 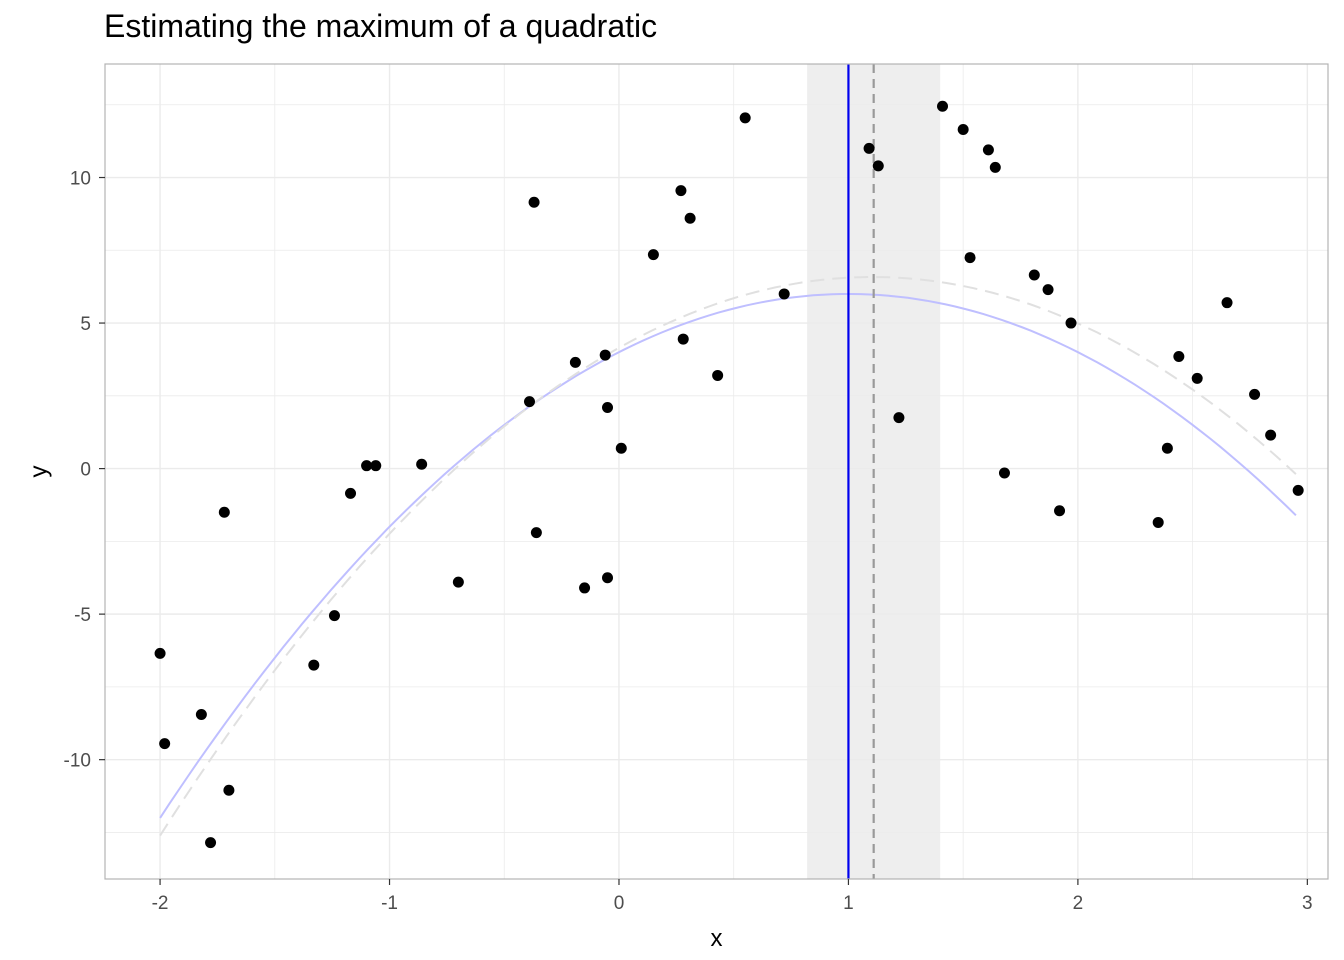 I want to click on y-axis-title: y, so click(x=38, y=472).